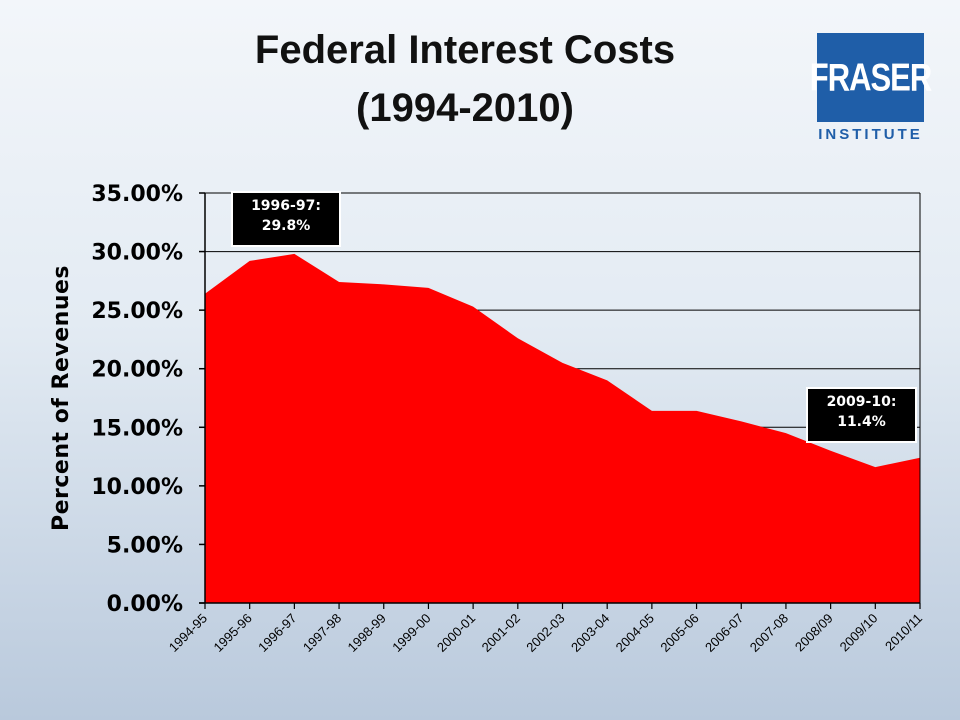  What do you see at coordinates (456, 633) in the screenshot?
I see `x-tick-label: 2000-01` at bounding box center [456, 633].